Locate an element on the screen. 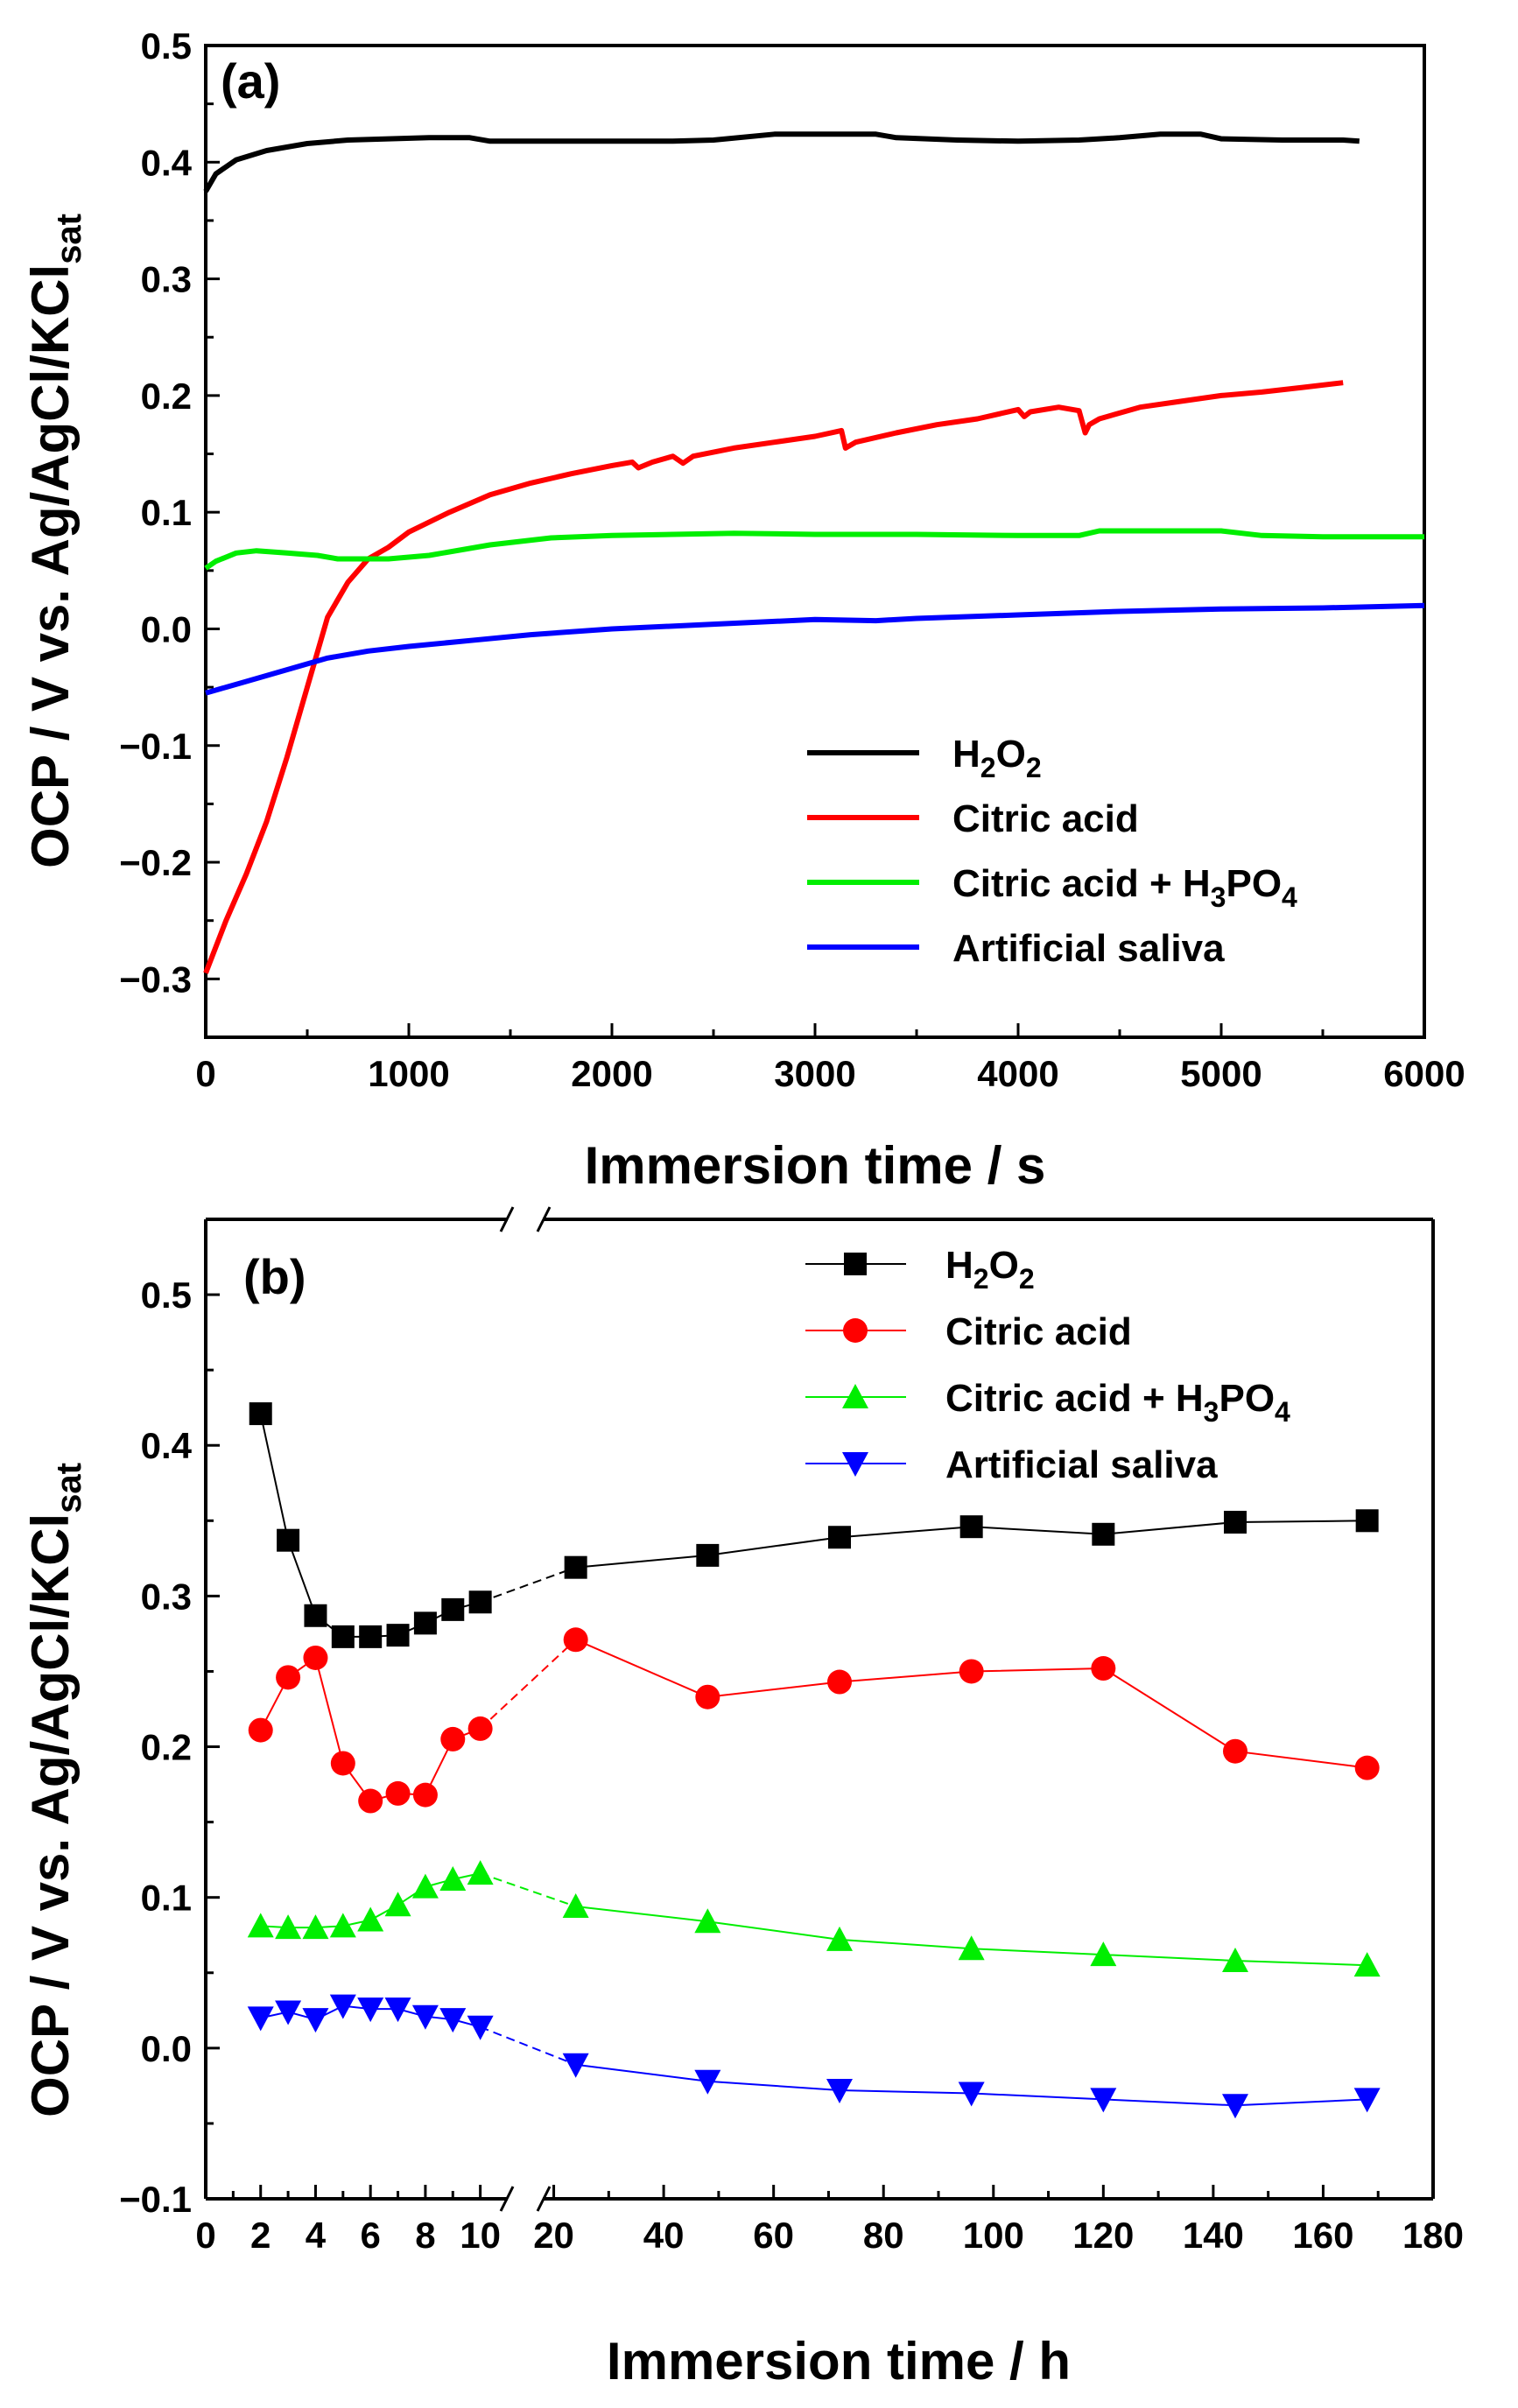  legend-label-citric-acid-label-main: Citric acid is located at coordinates (1038, 1332).